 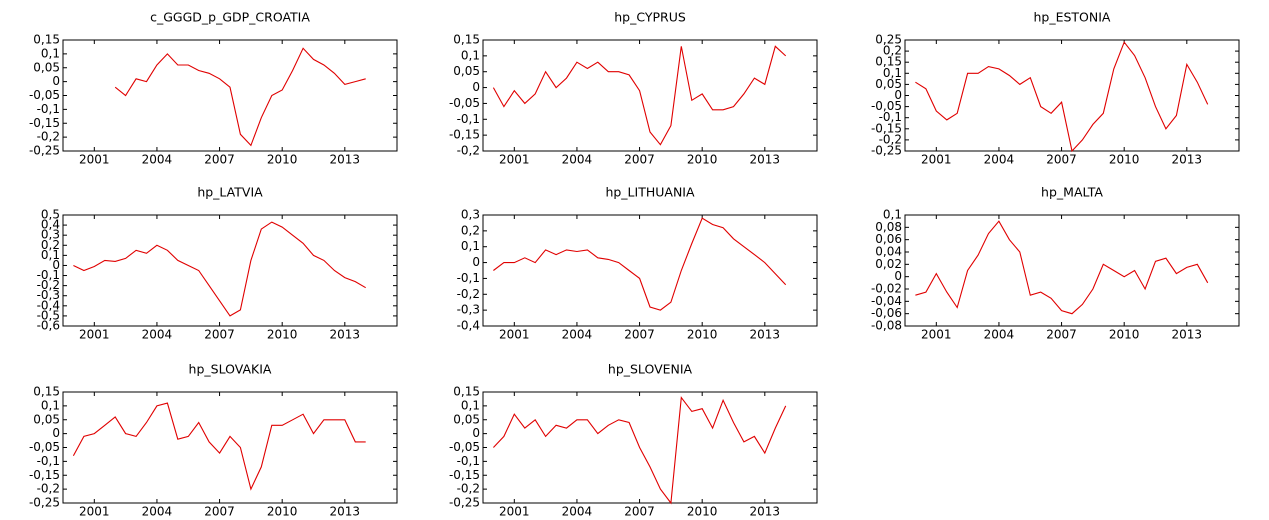 I want to click on chart-title: hp_SLOVAKIA, so click(x=230, y=369).